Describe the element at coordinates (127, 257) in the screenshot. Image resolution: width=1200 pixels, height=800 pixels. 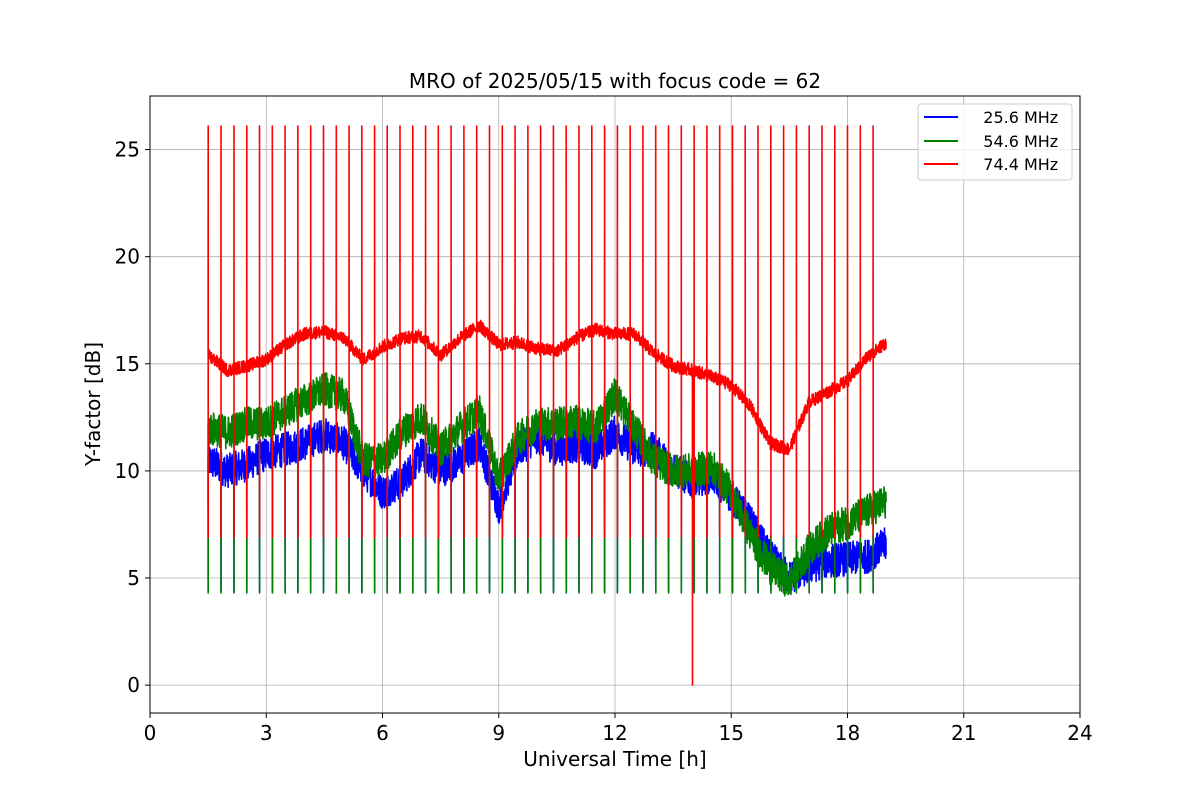
I see `y-tick-label: 20` at that location.